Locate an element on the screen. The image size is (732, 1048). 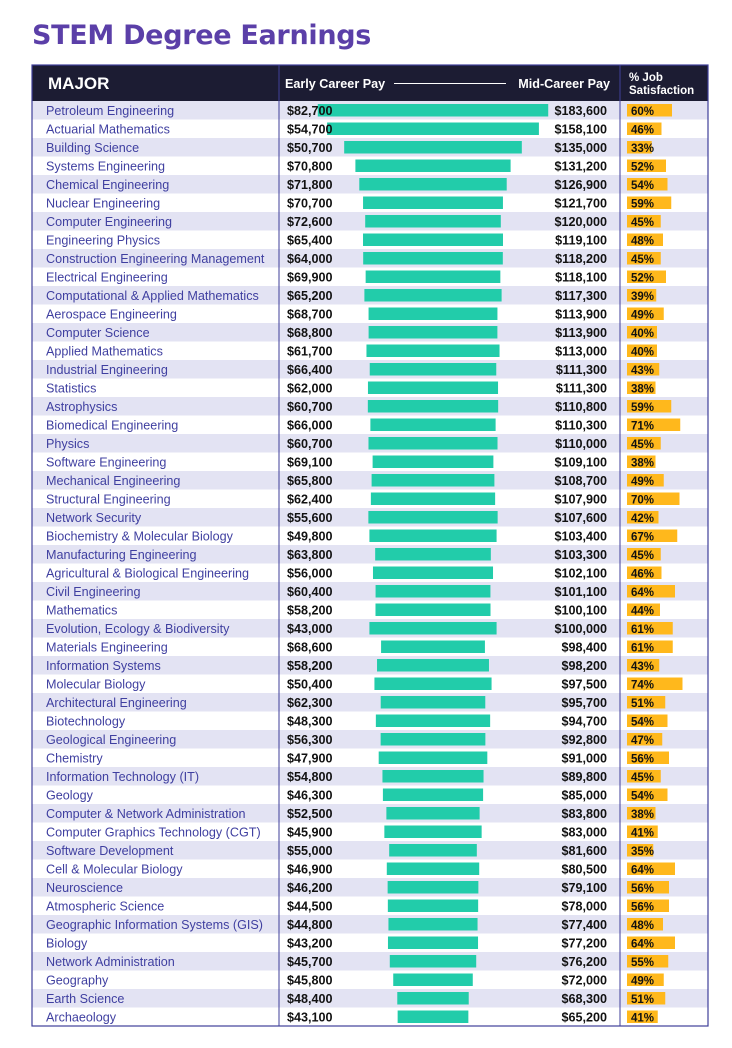
major-label: Petroleum Engineering is located at coordinates (110, 111).